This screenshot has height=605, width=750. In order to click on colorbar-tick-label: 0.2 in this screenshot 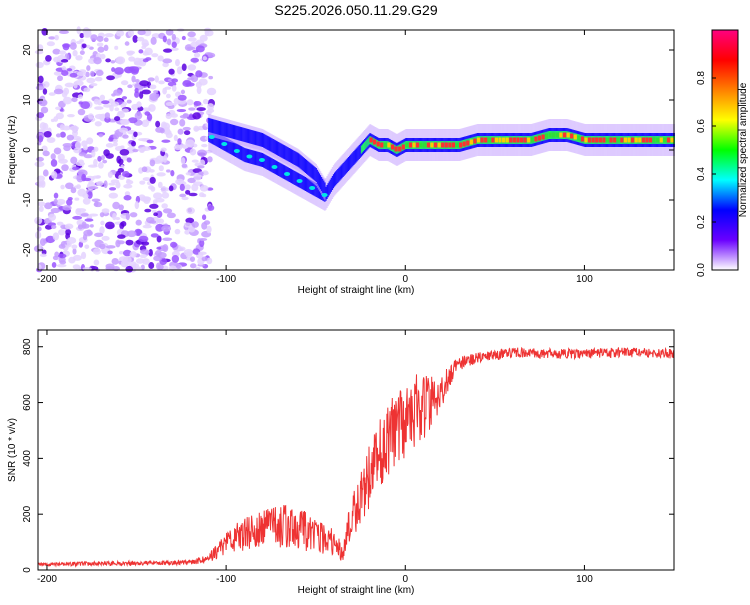, I will do `click(701, 222)`.